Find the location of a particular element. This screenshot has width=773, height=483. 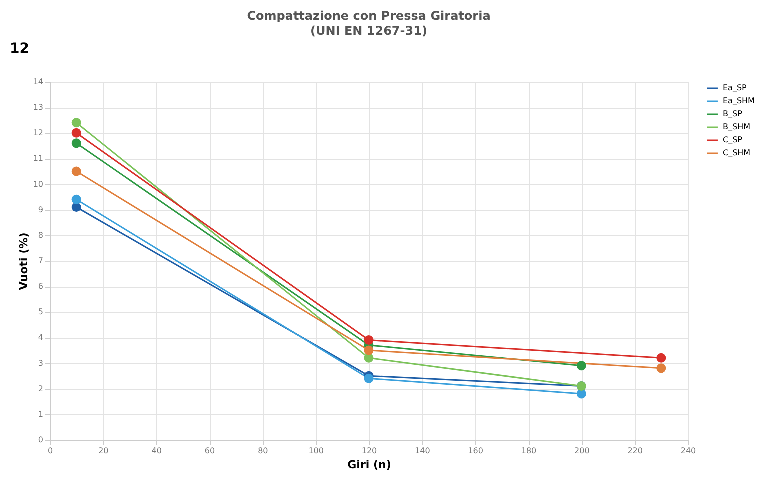

legend-label: C_SHM is located at coordinates (737, 153).